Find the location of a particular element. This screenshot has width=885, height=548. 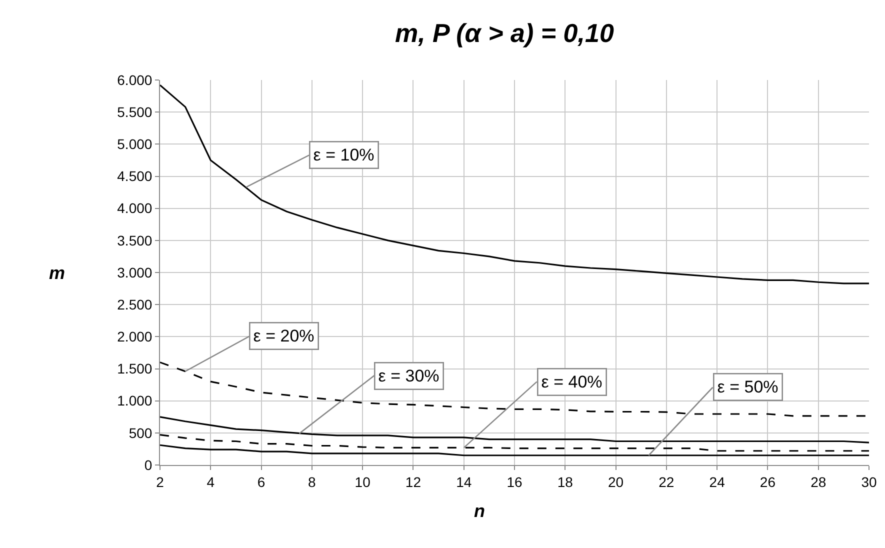

x-tick-label: 8 is located at coordinates (312, 482).